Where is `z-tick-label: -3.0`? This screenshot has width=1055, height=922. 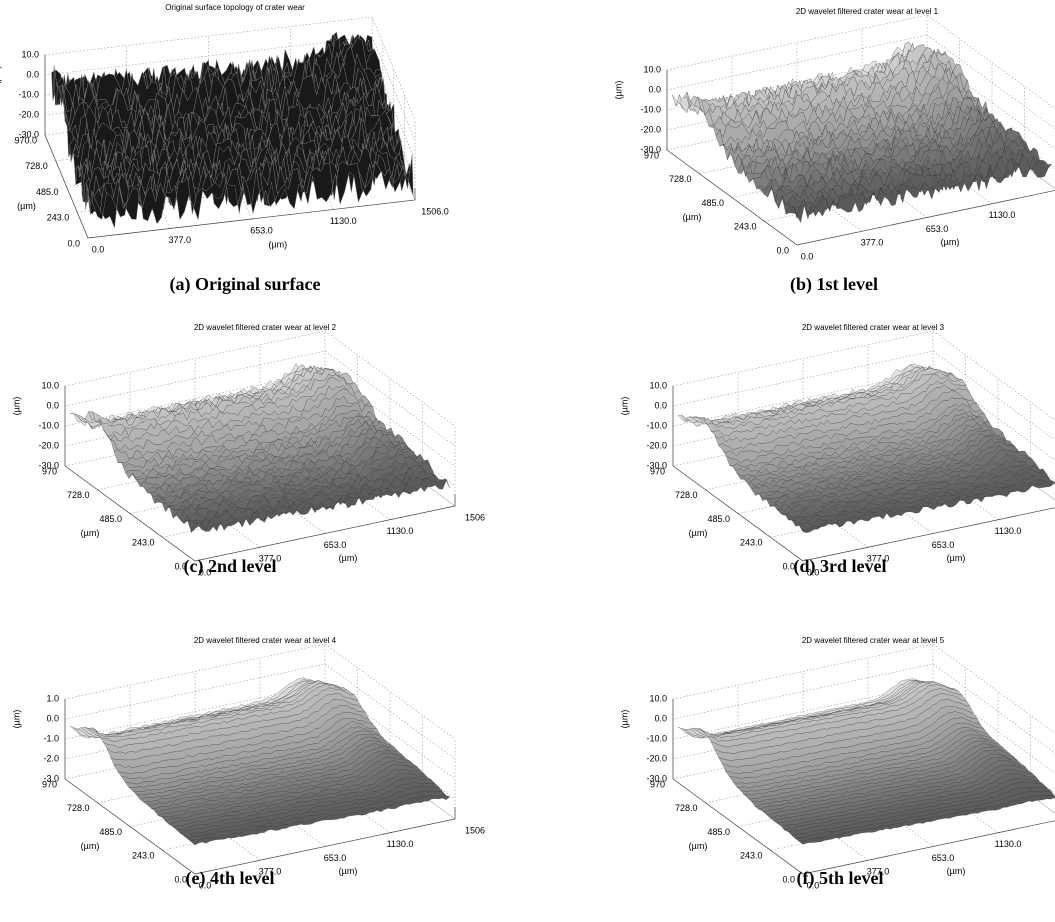 z-tick-label: -3.0 is located at coordinates (51, 778).